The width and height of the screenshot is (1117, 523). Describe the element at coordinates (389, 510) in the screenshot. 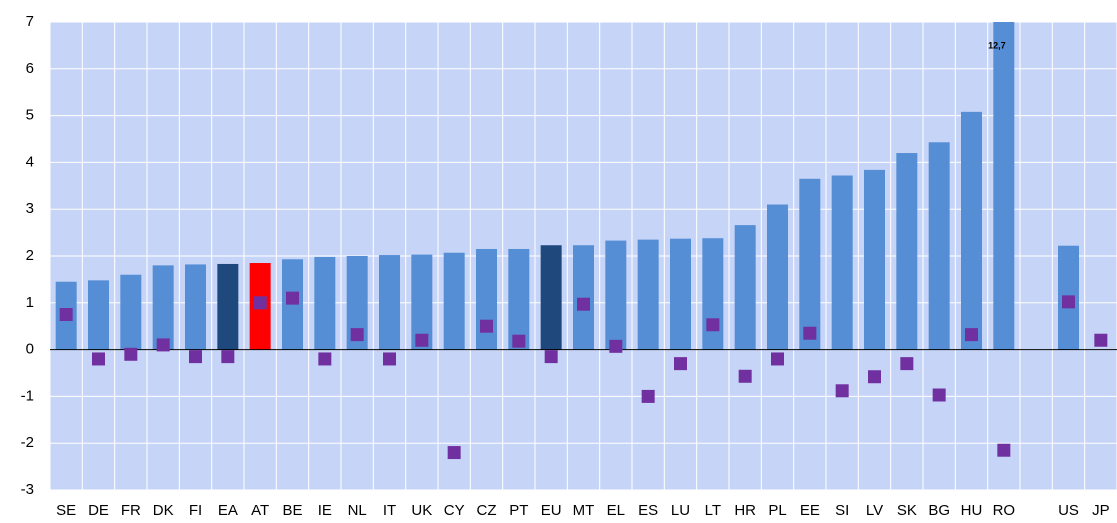

I see `x-tick-label: IT` at that location.